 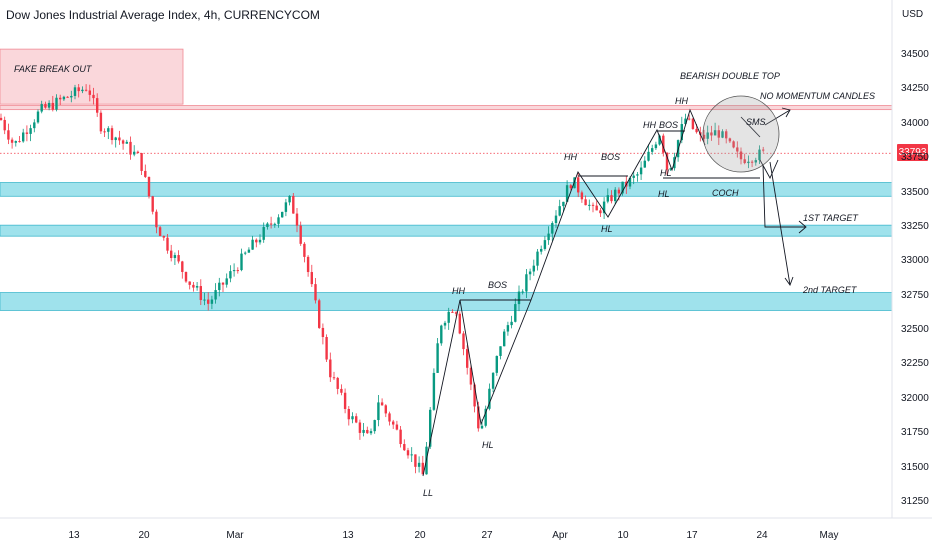 What do you see at coordinates (915, 158) in the screenshot?
I see `price-tick-label: 33750` at bounding box center [915, 158].